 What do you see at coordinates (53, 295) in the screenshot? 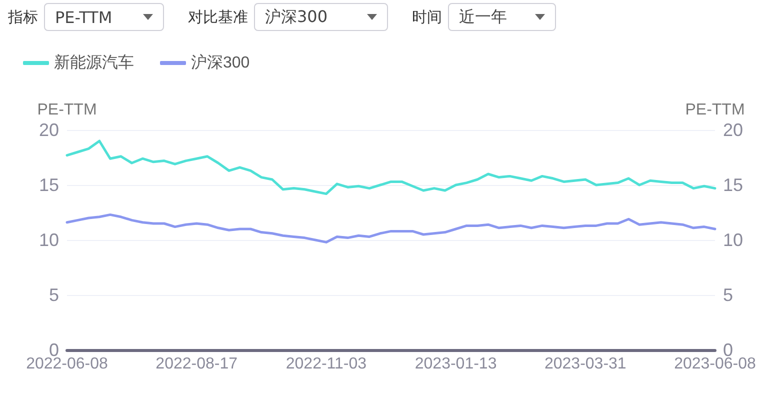
I see `y-tick-label: 5` at bounding box center [53, 295].